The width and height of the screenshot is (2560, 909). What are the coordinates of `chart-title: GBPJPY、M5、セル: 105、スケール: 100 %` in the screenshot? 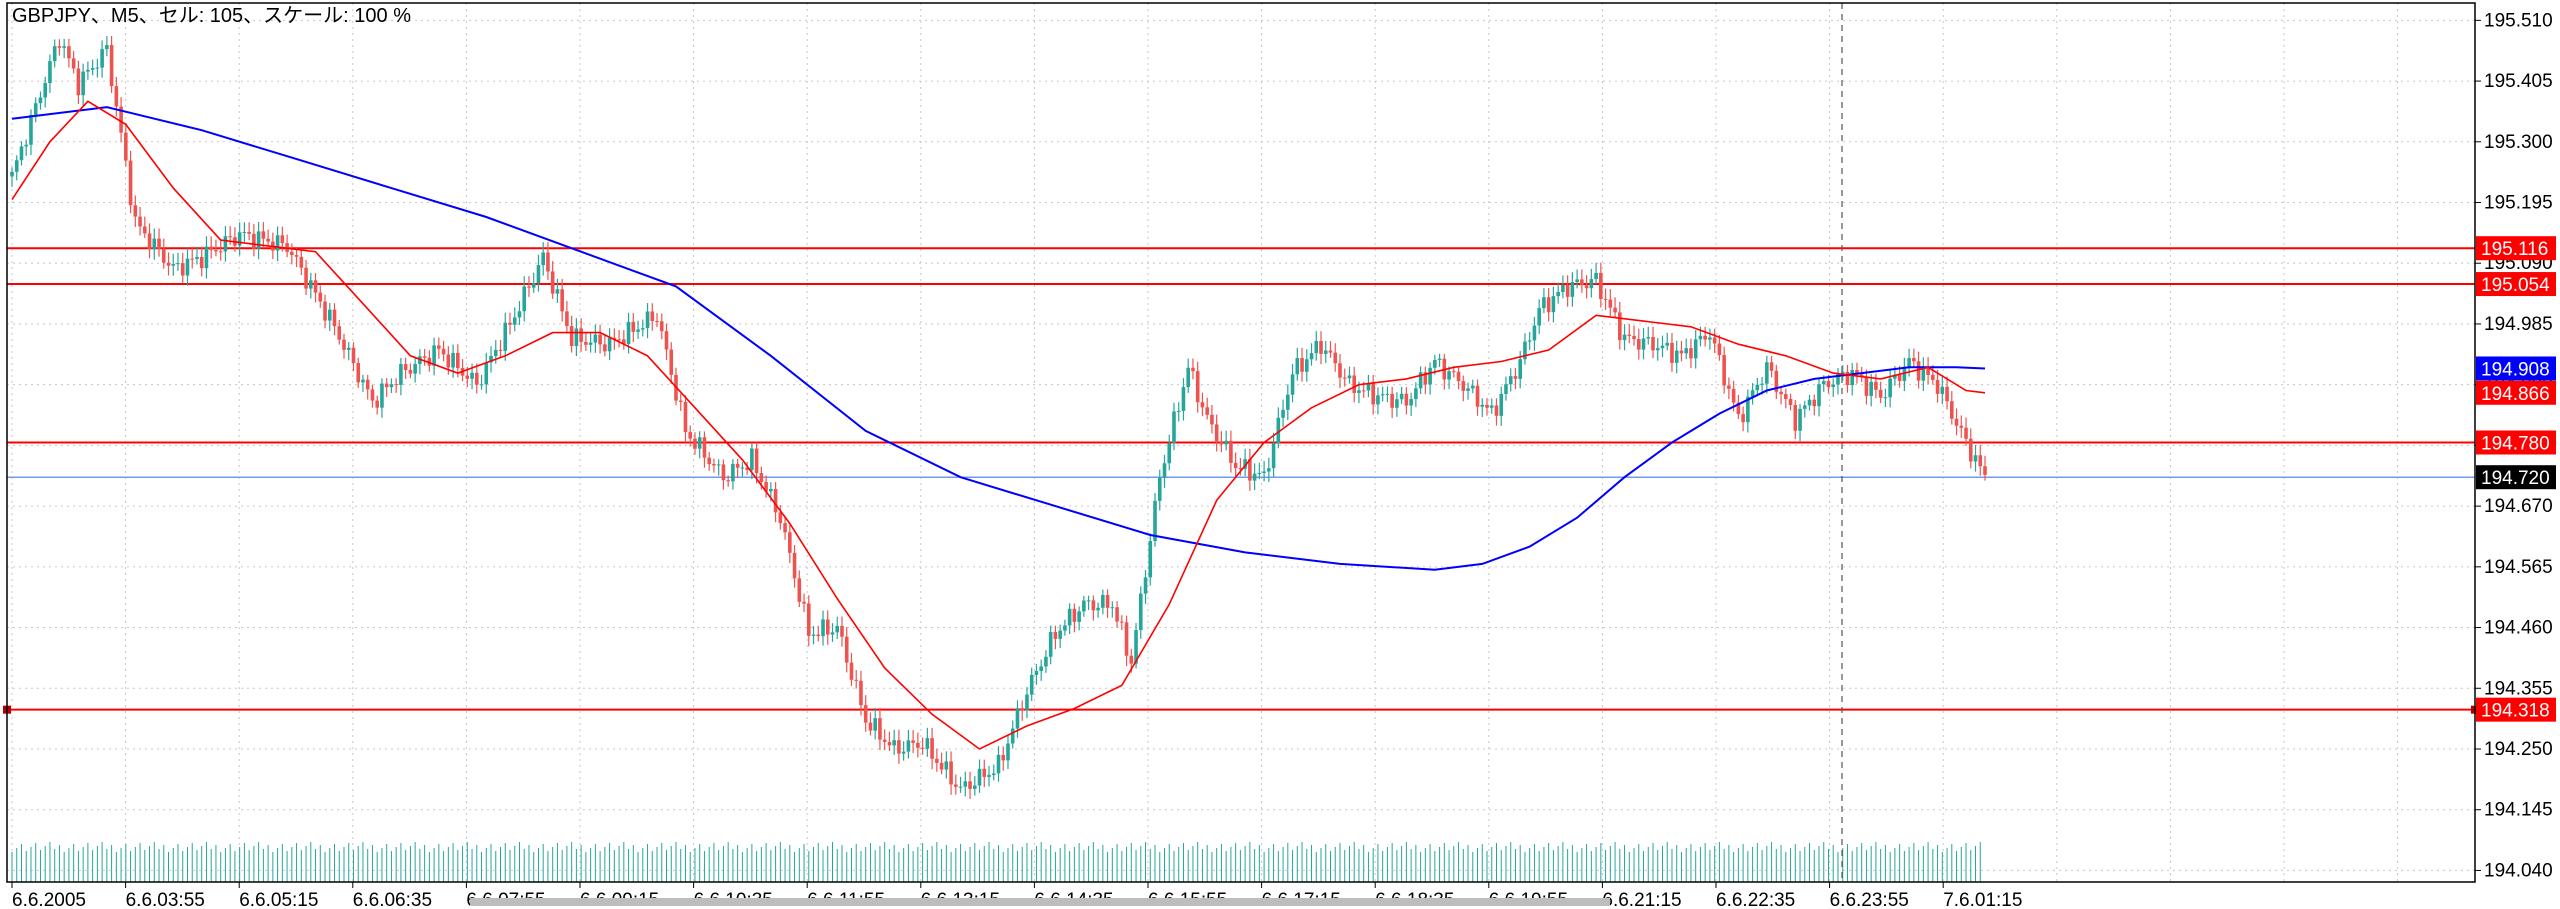 It's located at (211, 16).